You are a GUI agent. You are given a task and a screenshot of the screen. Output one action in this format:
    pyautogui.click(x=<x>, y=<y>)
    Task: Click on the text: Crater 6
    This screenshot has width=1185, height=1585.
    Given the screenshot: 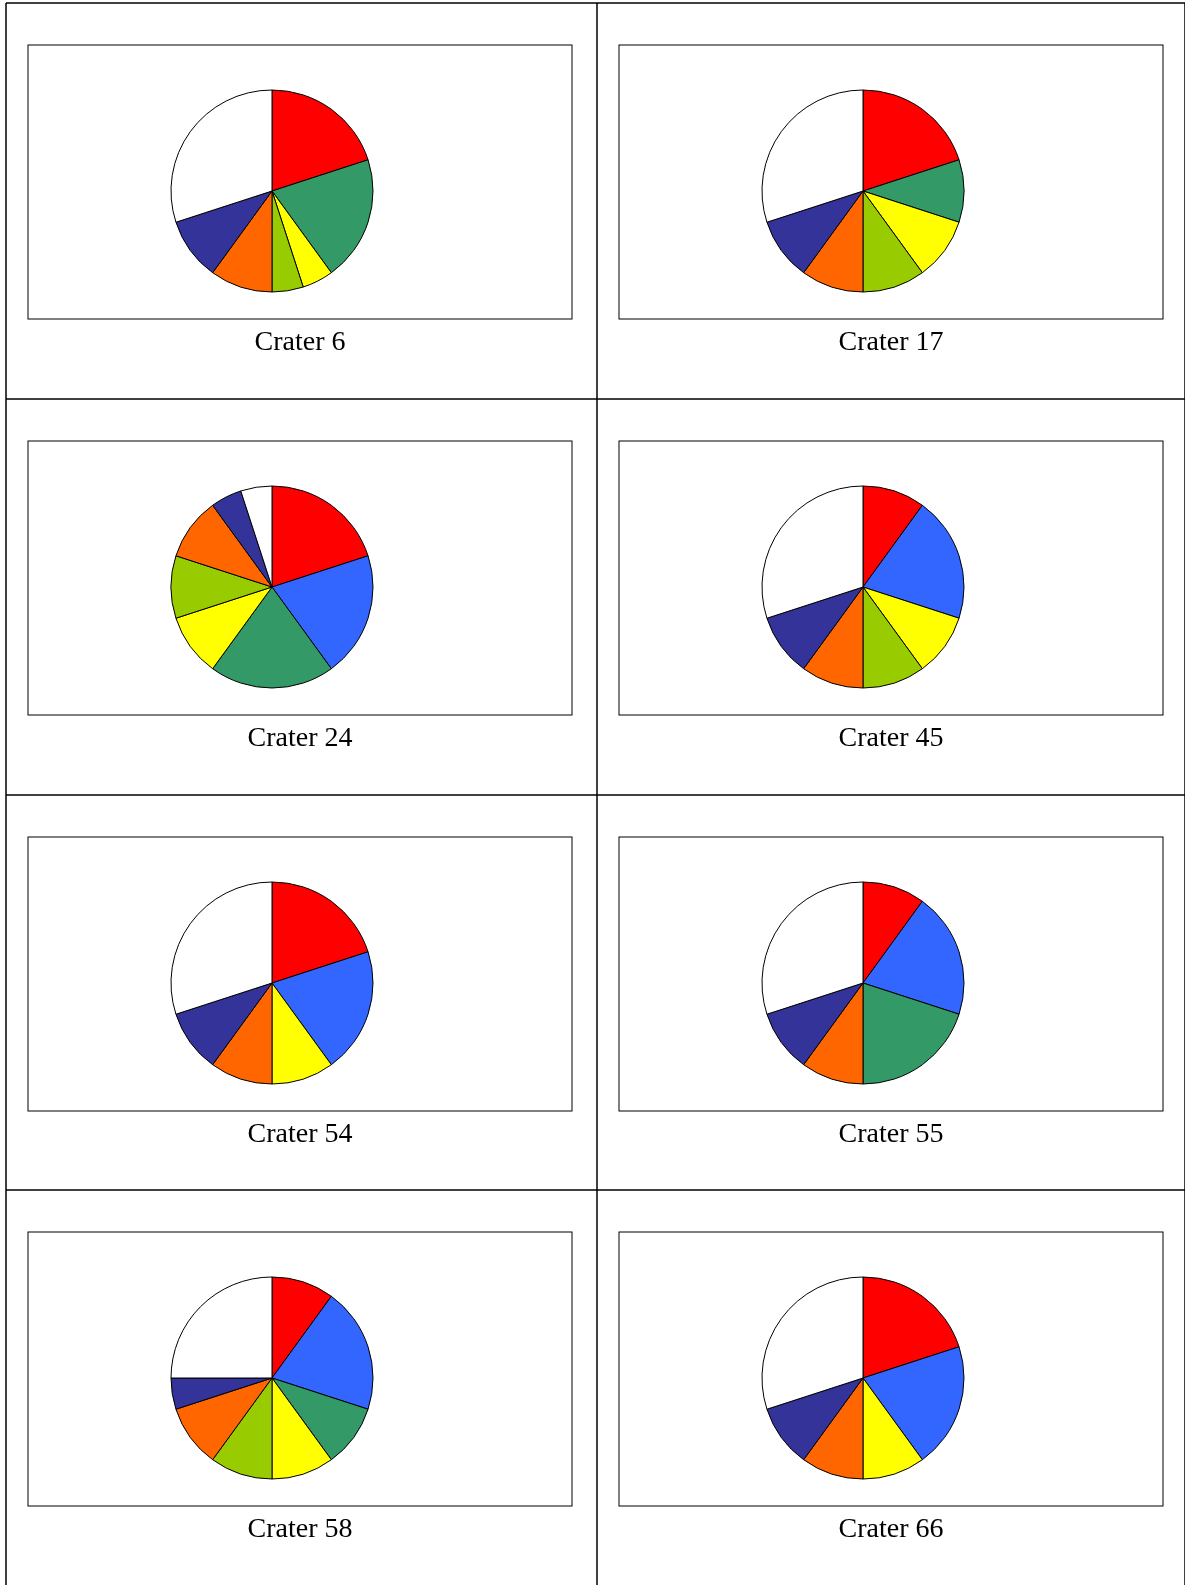 What is the action you would take?
    pyautogui.click(x=300, y=340)
    